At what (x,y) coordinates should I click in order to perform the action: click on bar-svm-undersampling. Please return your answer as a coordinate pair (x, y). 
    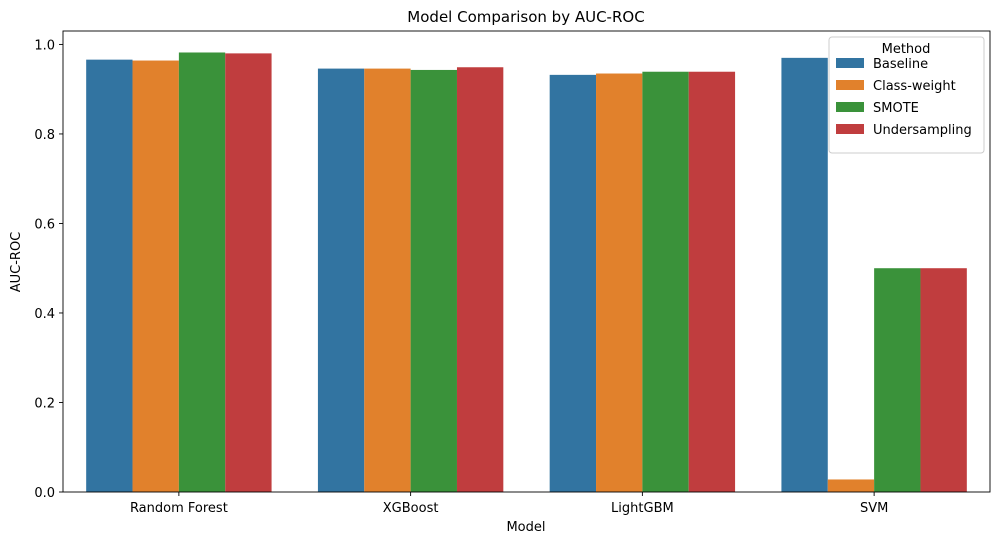
    Looking at the image, I should click on (943, 380).